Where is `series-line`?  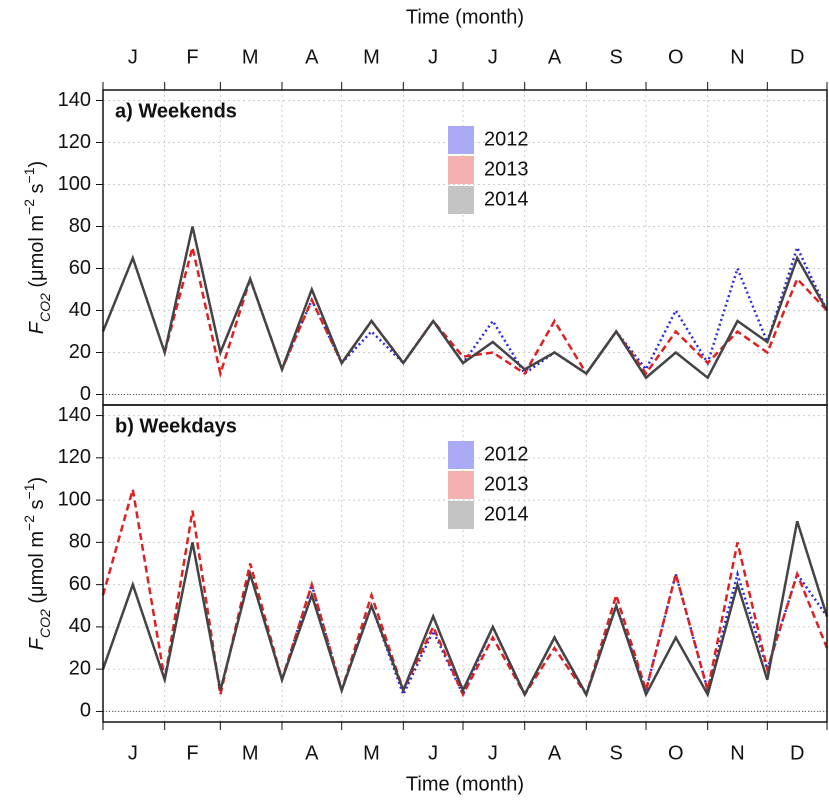
series-line is located at coordinates (554, 633).